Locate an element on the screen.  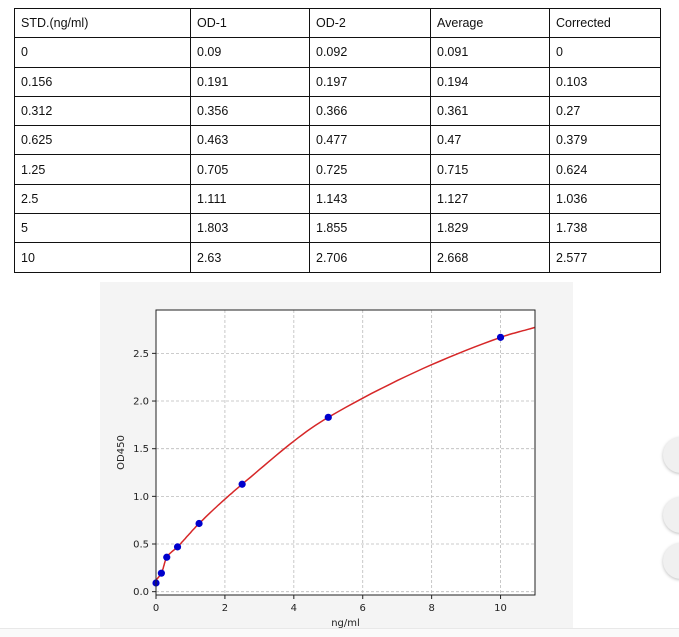
table-cell: 0.156 is located at coordinates (102, 81).